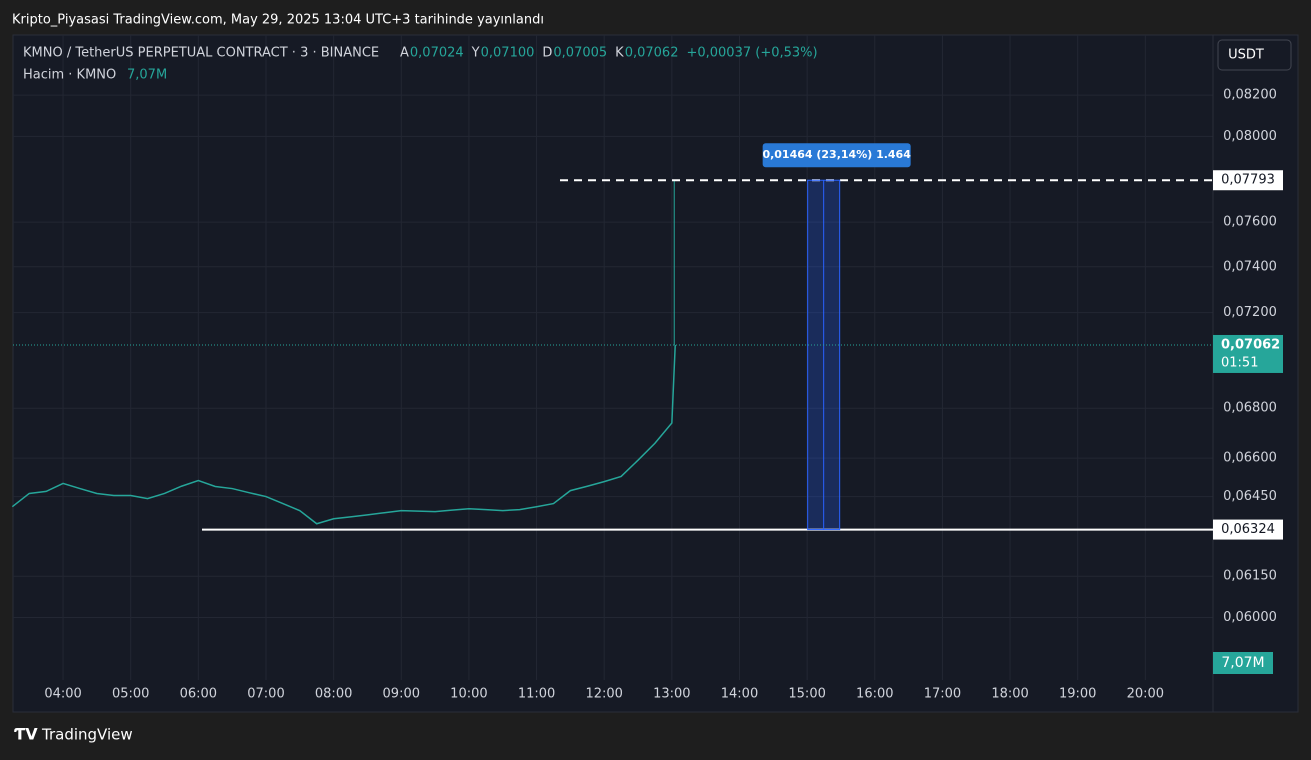  I want to click on price-badge-label: 0,06324, so click(1248, 529).